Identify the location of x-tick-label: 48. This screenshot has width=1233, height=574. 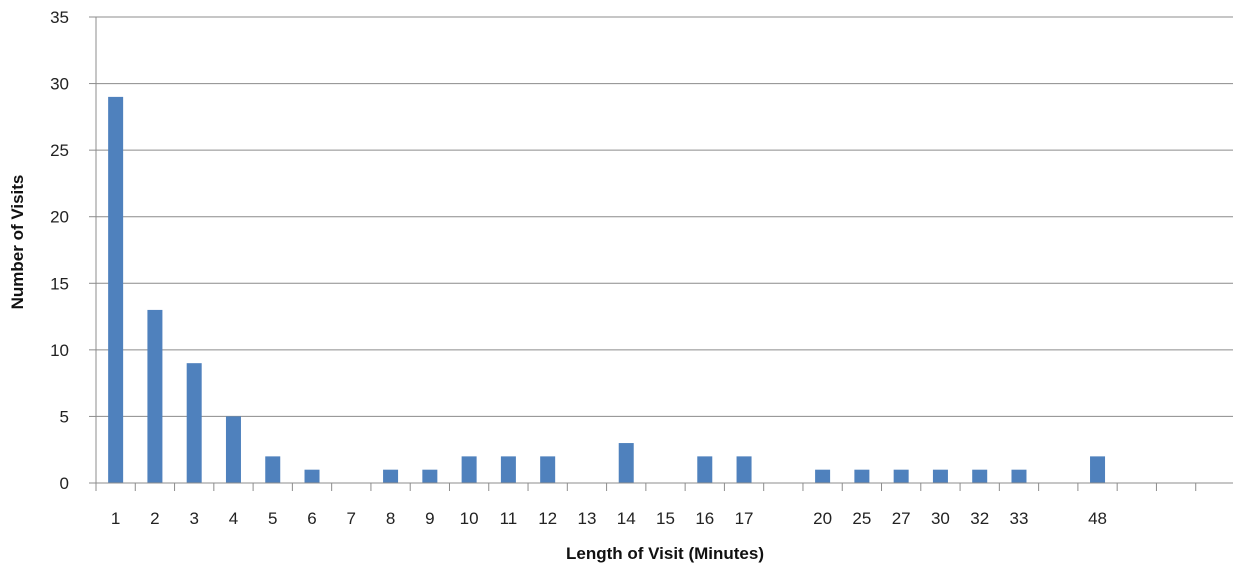
(1097, 518).